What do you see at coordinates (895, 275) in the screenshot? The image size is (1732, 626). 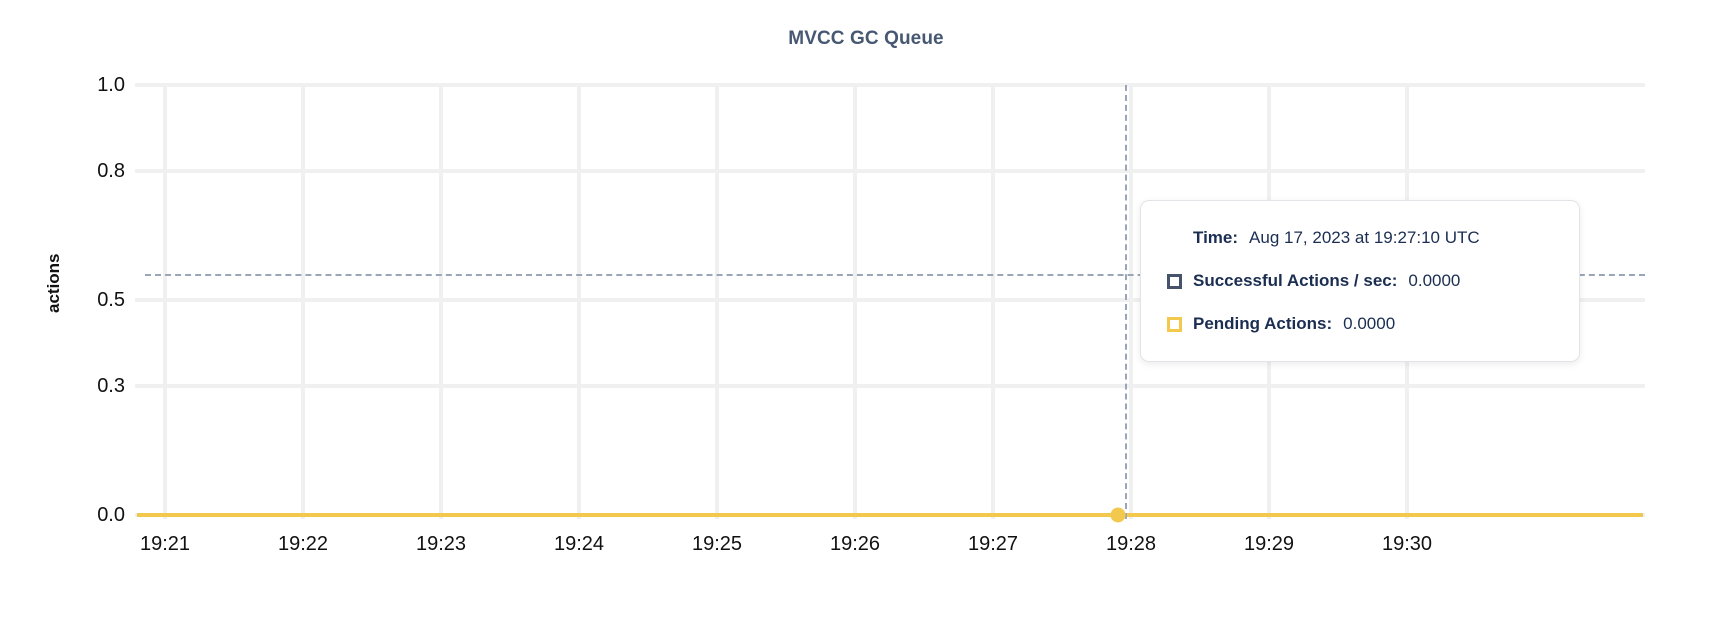 I see `crosshair-horizontal` at bounding box center [895, 275].